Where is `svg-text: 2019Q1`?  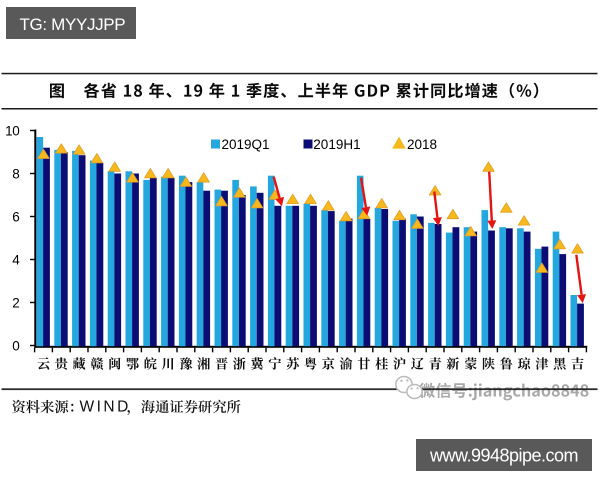
svg-text: 2019Q1 is located at coordinates (246, 144).